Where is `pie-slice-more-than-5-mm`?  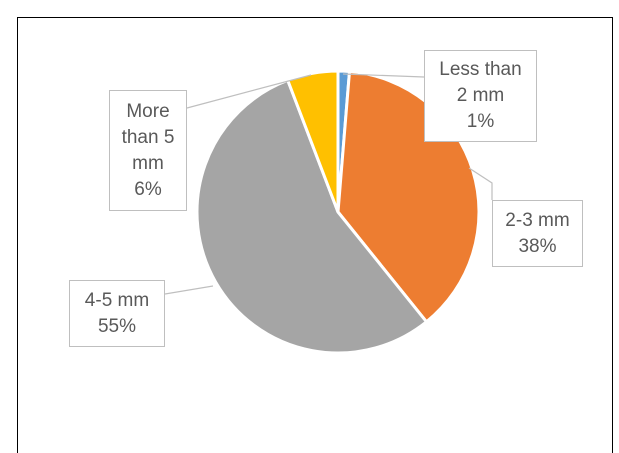
pie-slice-more-than-5-mm is located at coordinates (313, 141).